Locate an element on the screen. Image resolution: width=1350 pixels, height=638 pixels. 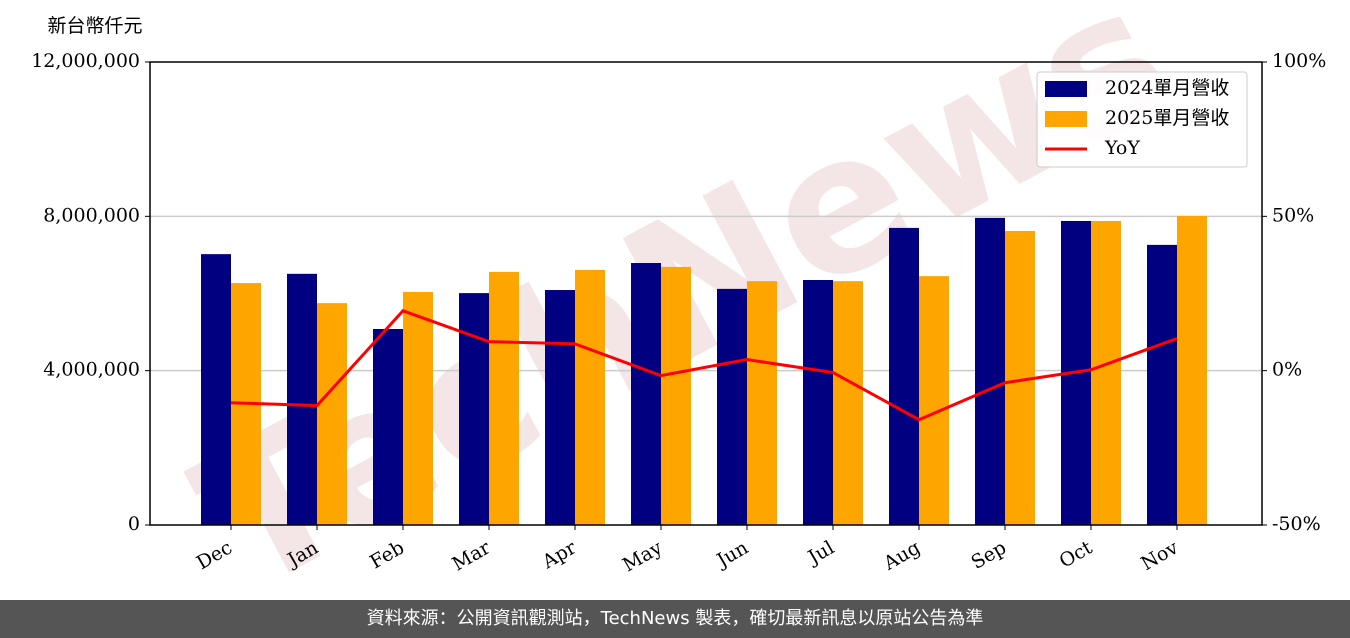
y2-tick-label: -50% is located at coordinates (1296, 524).